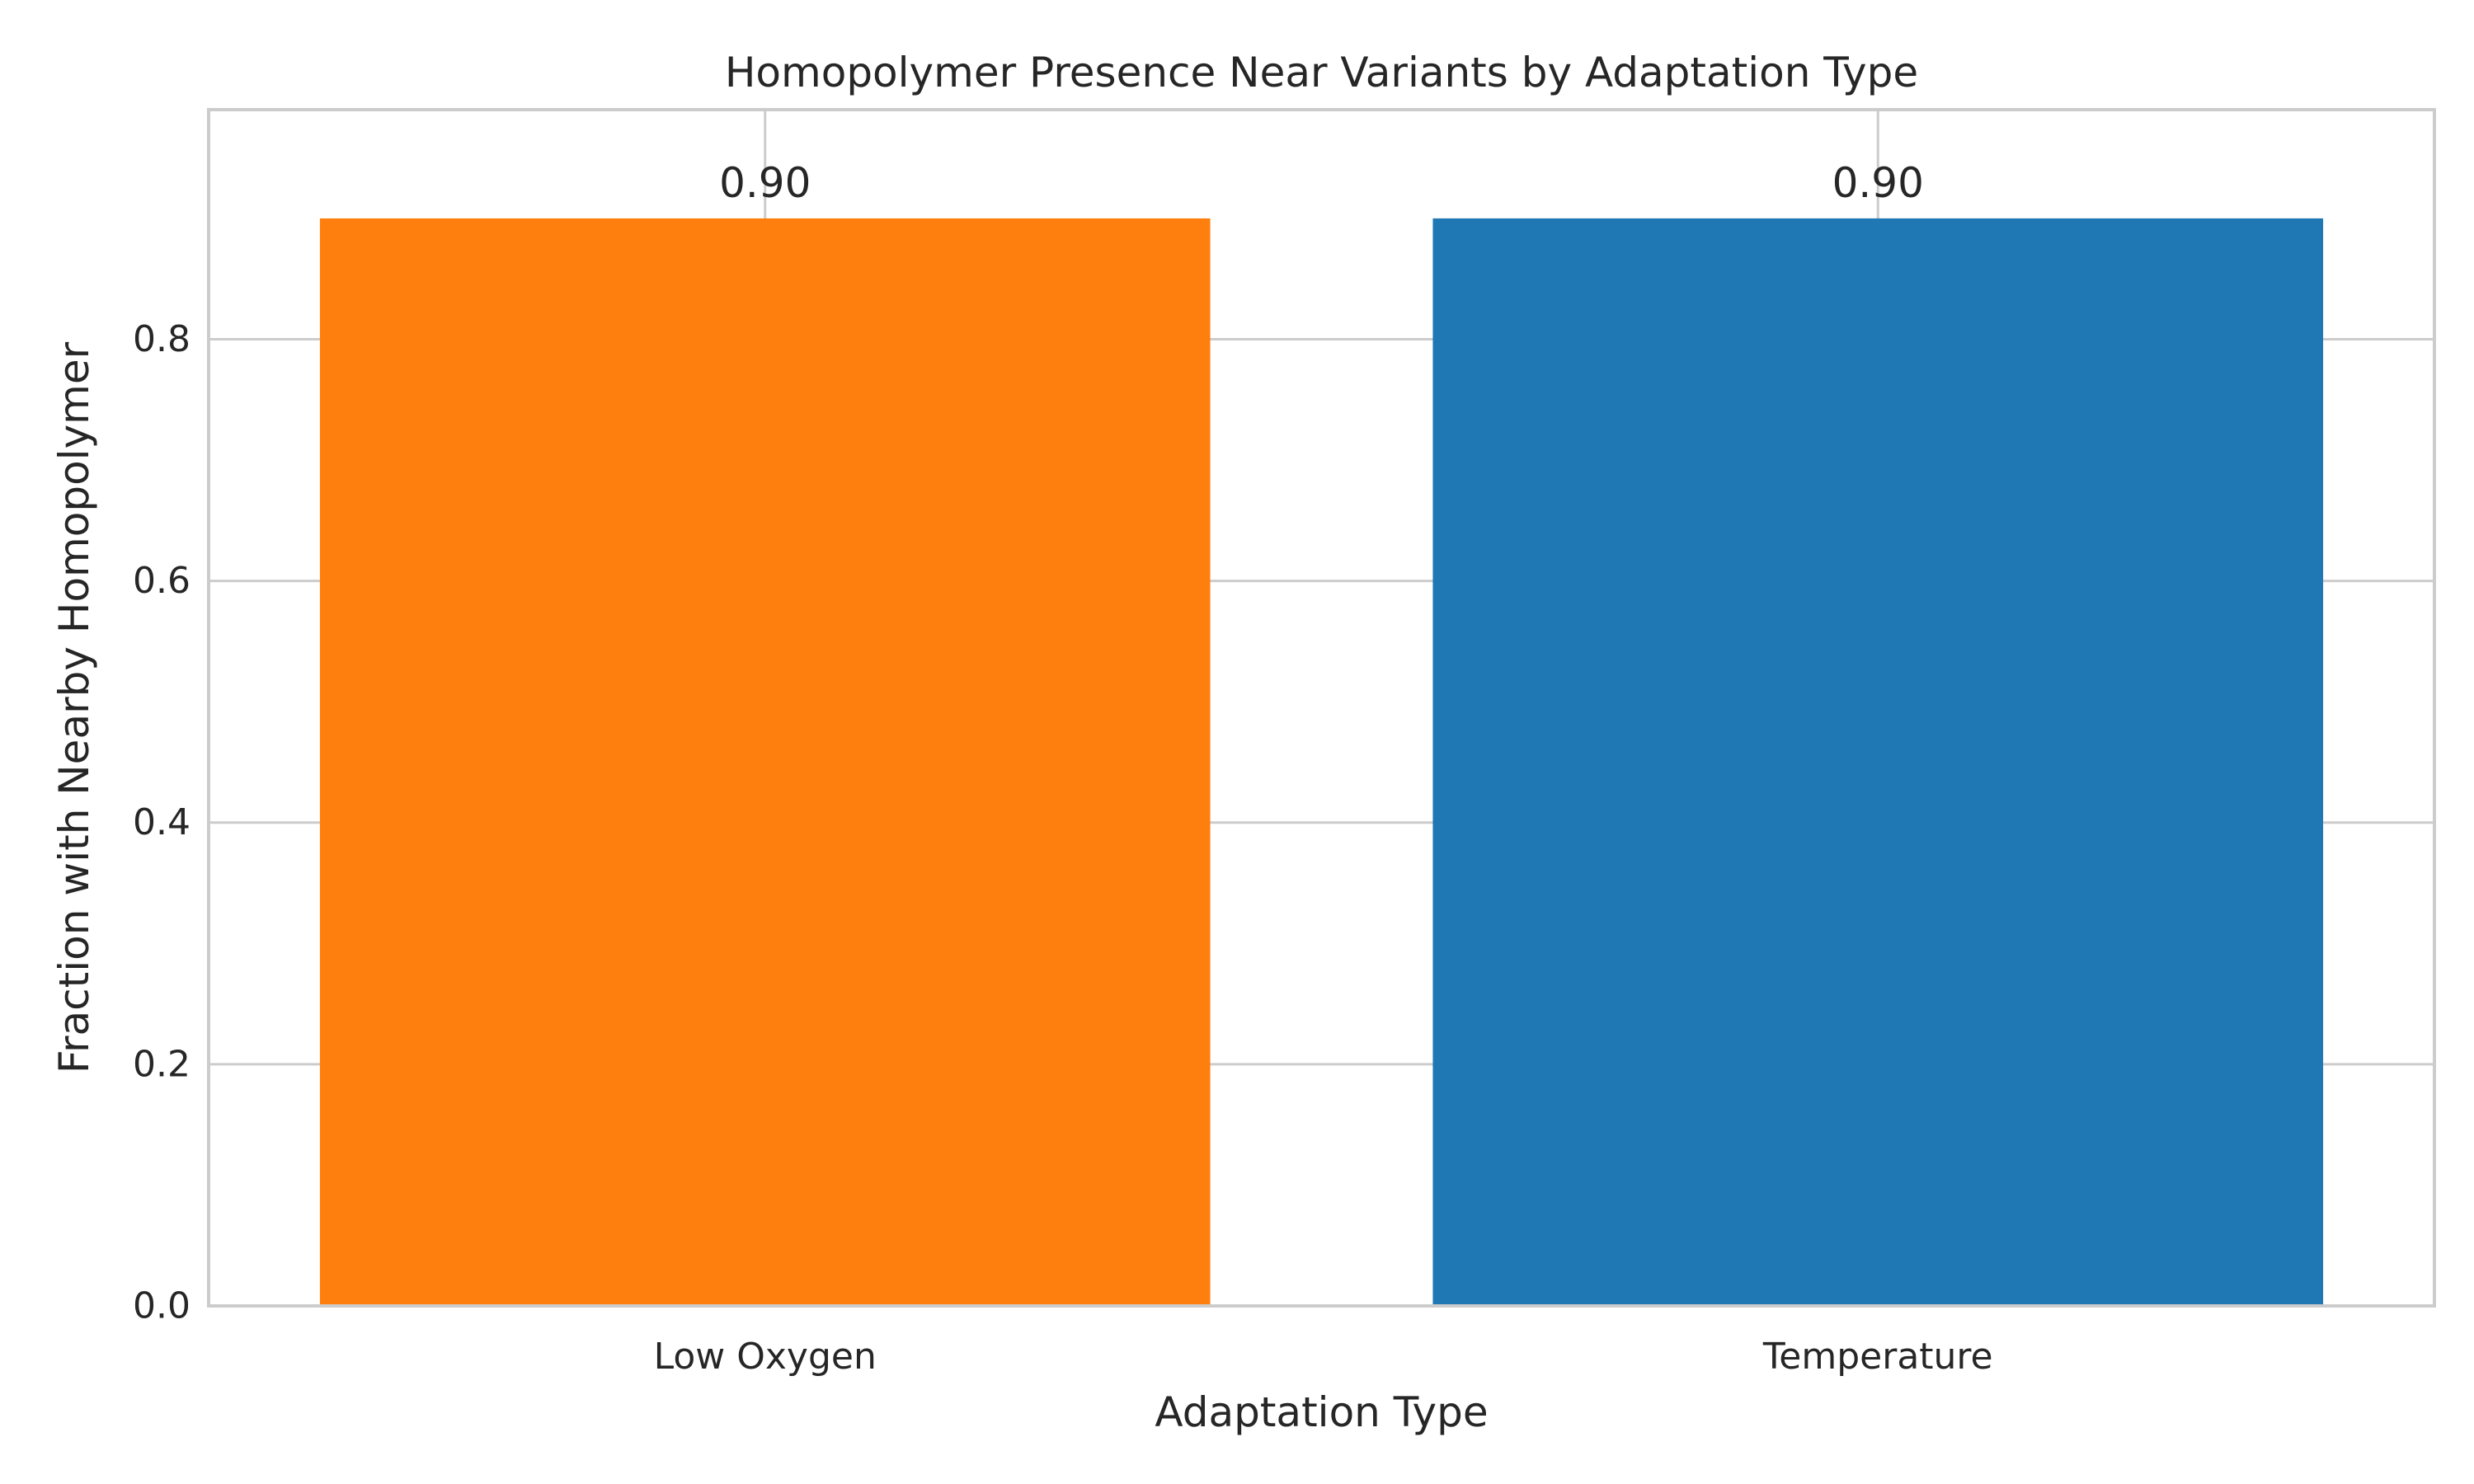  I want to click on x-tick-label: Temperature, so click(1877, 1357).